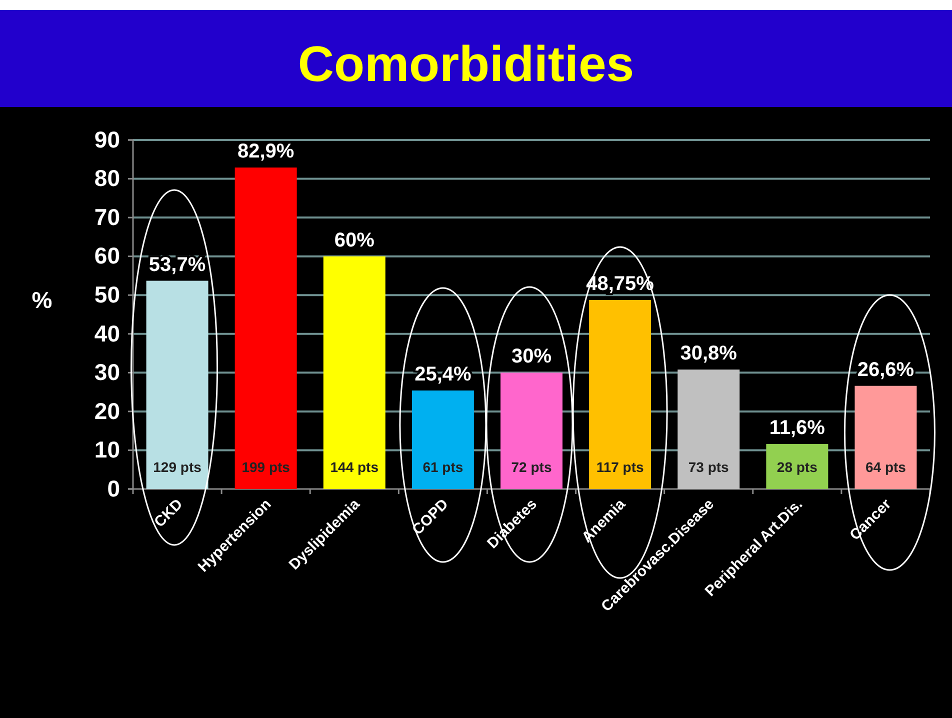 Image resolution: width=952 pixels, height=718 pixels. Describe the element at coordinates (797, 428) in the screenshot. I see `data-label: 11,6%` at that location.